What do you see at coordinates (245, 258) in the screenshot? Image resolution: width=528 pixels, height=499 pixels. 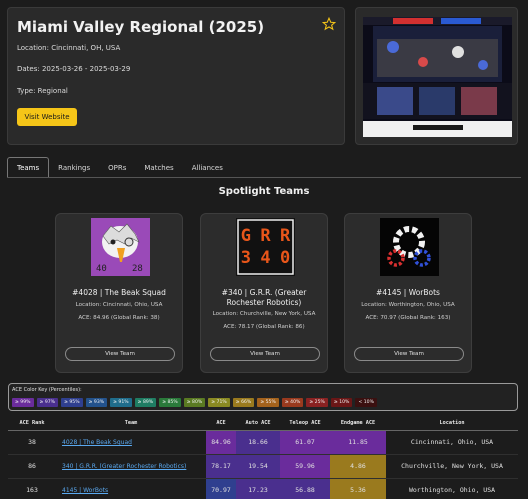 I see `logo-digit-3: 3` at bounding box center [245, 258].